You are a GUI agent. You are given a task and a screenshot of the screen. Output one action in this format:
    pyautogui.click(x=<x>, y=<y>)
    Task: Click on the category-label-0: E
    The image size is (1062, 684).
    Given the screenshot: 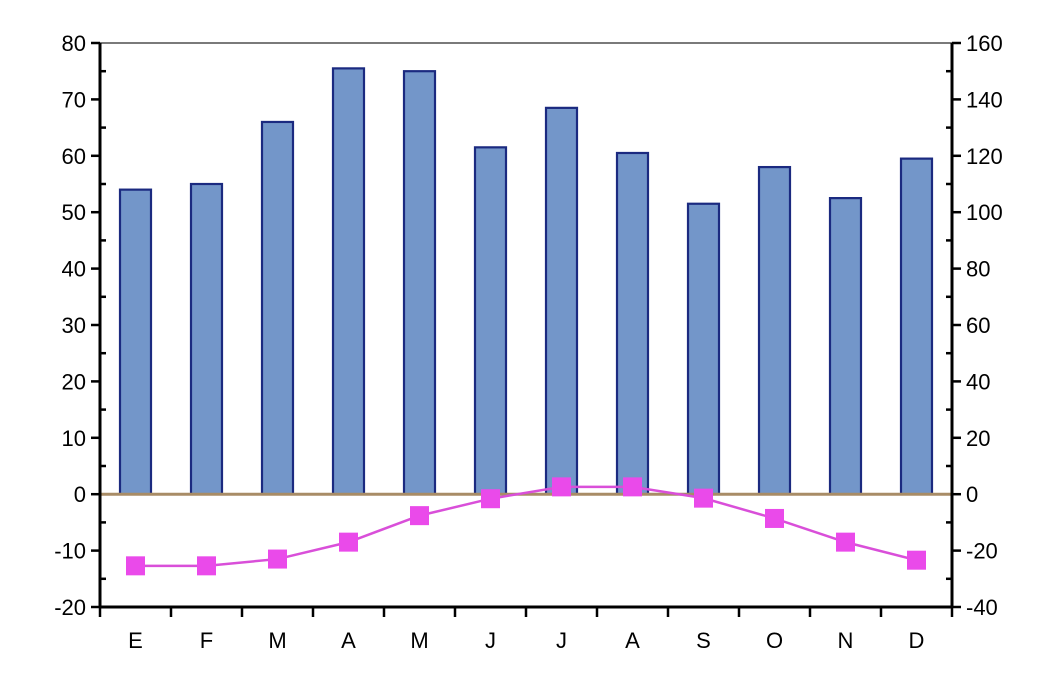 What is the action you would take?
    pyautogui.click(x=135, y=640)
    